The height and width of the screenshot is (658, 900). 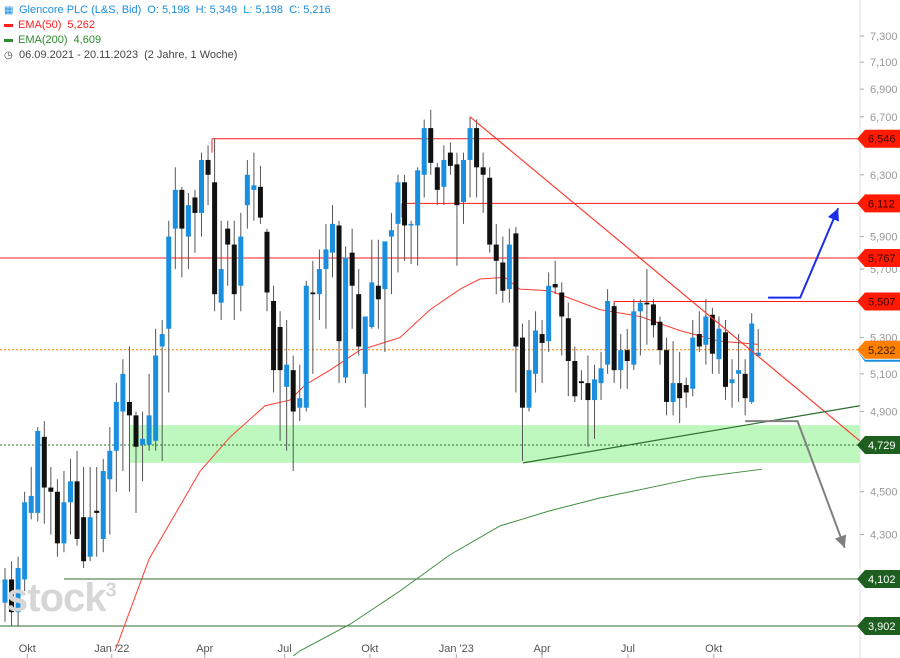 I want to click on price-tag-resistance: 5,767, so click(x=878, y=258).